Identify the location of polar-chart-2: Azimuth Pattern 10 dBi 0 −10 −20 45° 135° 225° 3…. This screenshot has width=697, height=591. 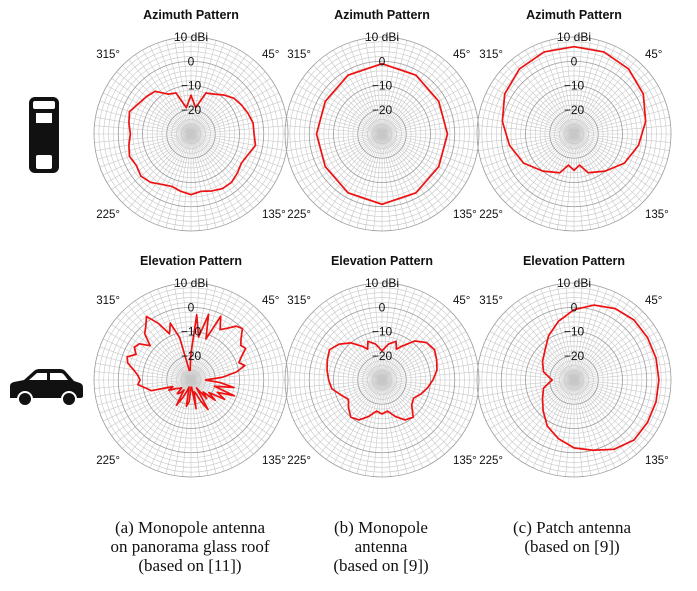
(382, 120).